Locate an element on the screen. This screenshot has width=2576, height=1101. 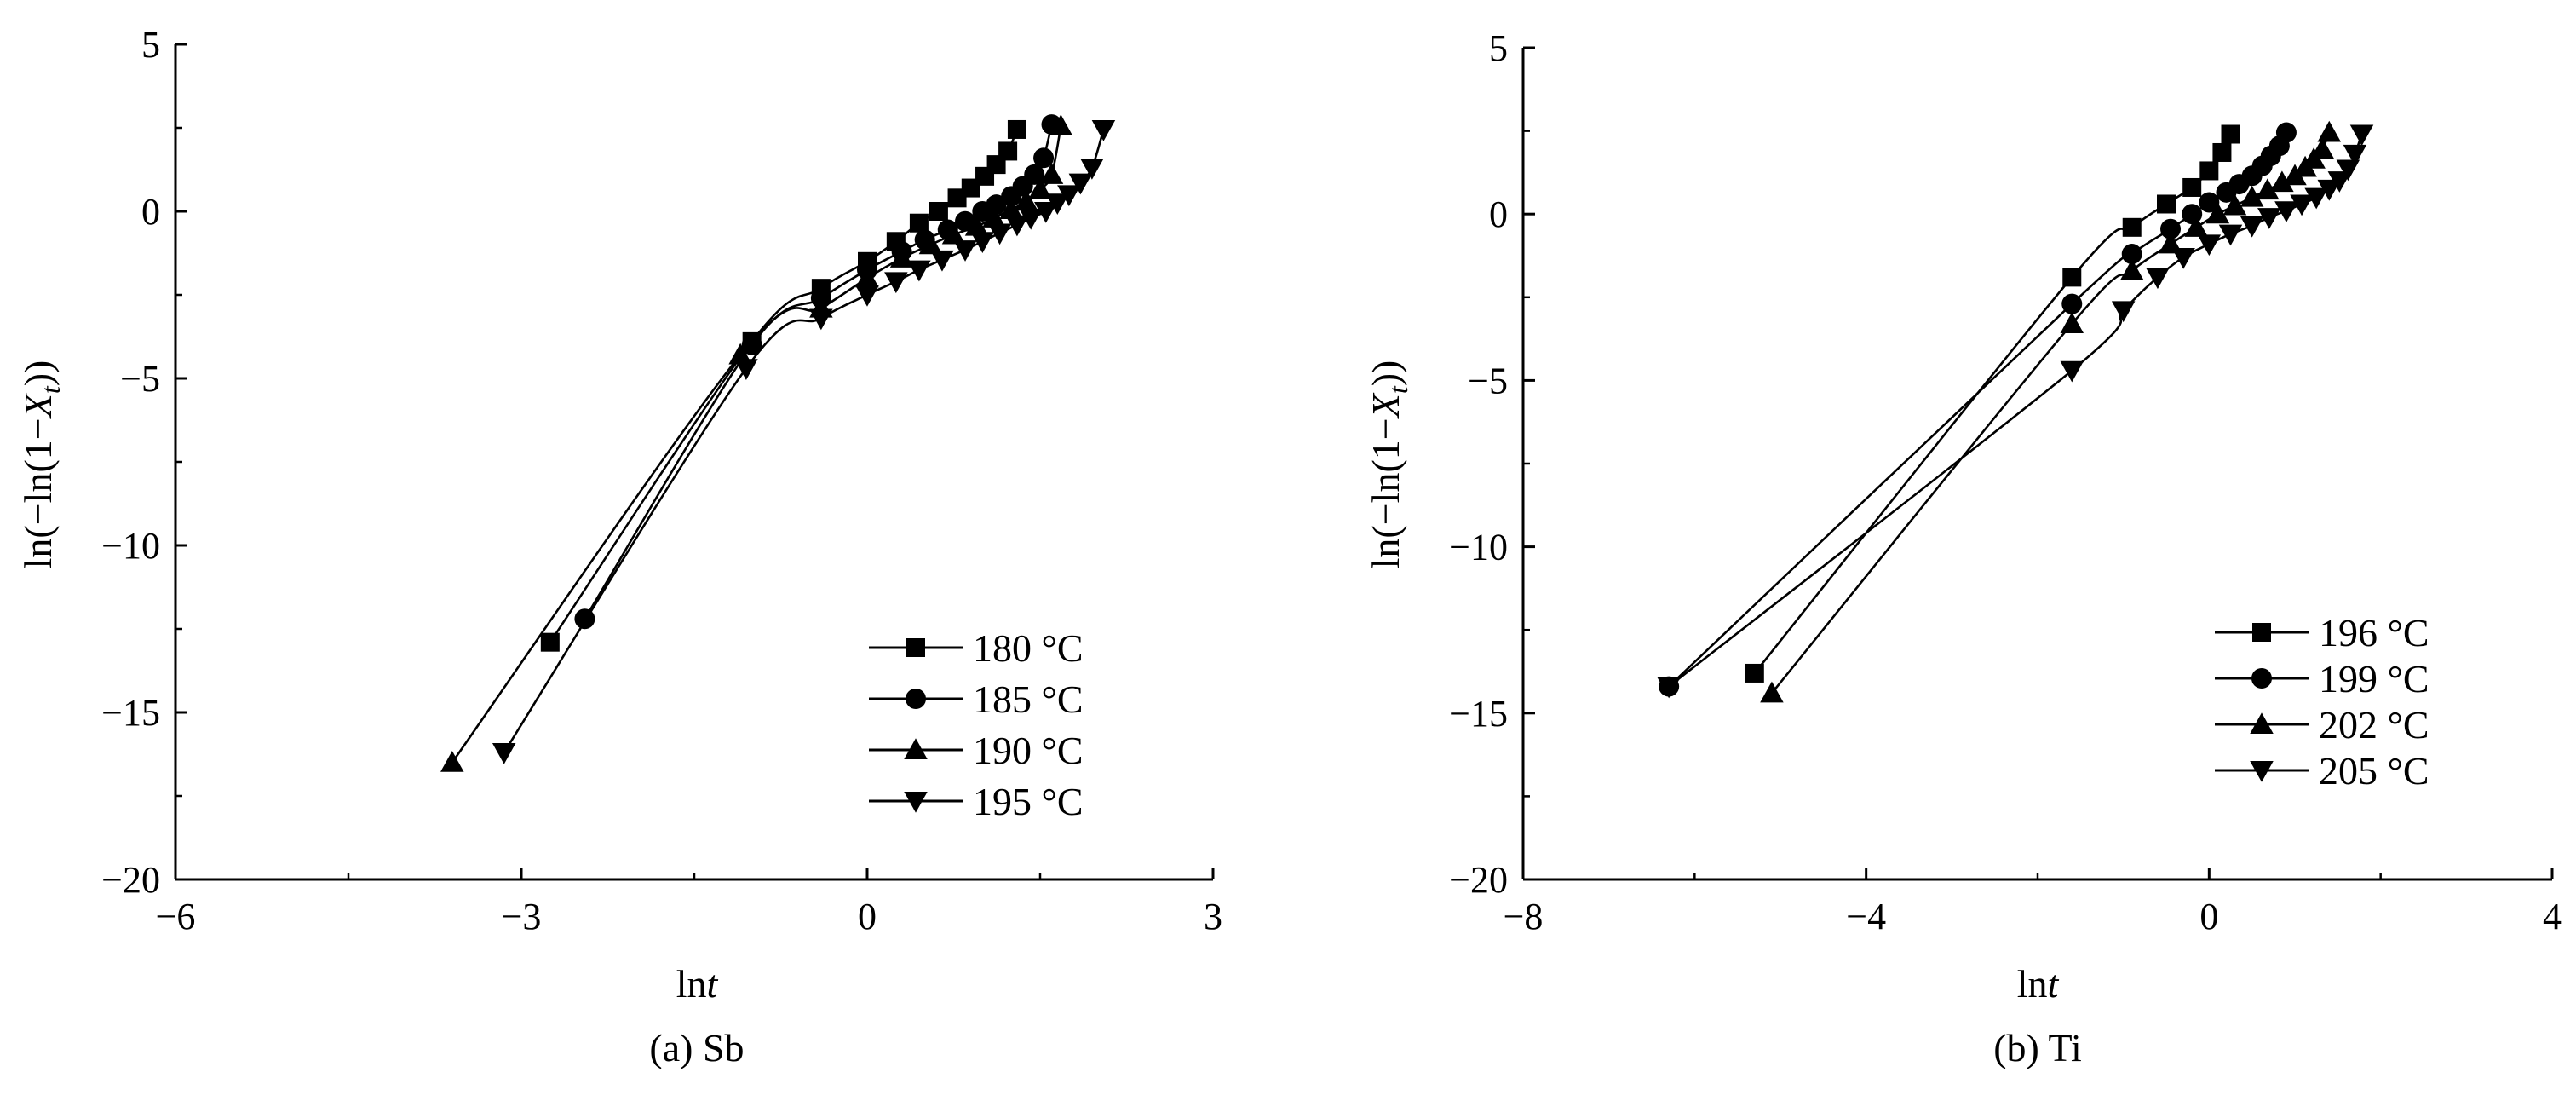
x-tick-label-a: −3 is located at coordinates (522, 917).